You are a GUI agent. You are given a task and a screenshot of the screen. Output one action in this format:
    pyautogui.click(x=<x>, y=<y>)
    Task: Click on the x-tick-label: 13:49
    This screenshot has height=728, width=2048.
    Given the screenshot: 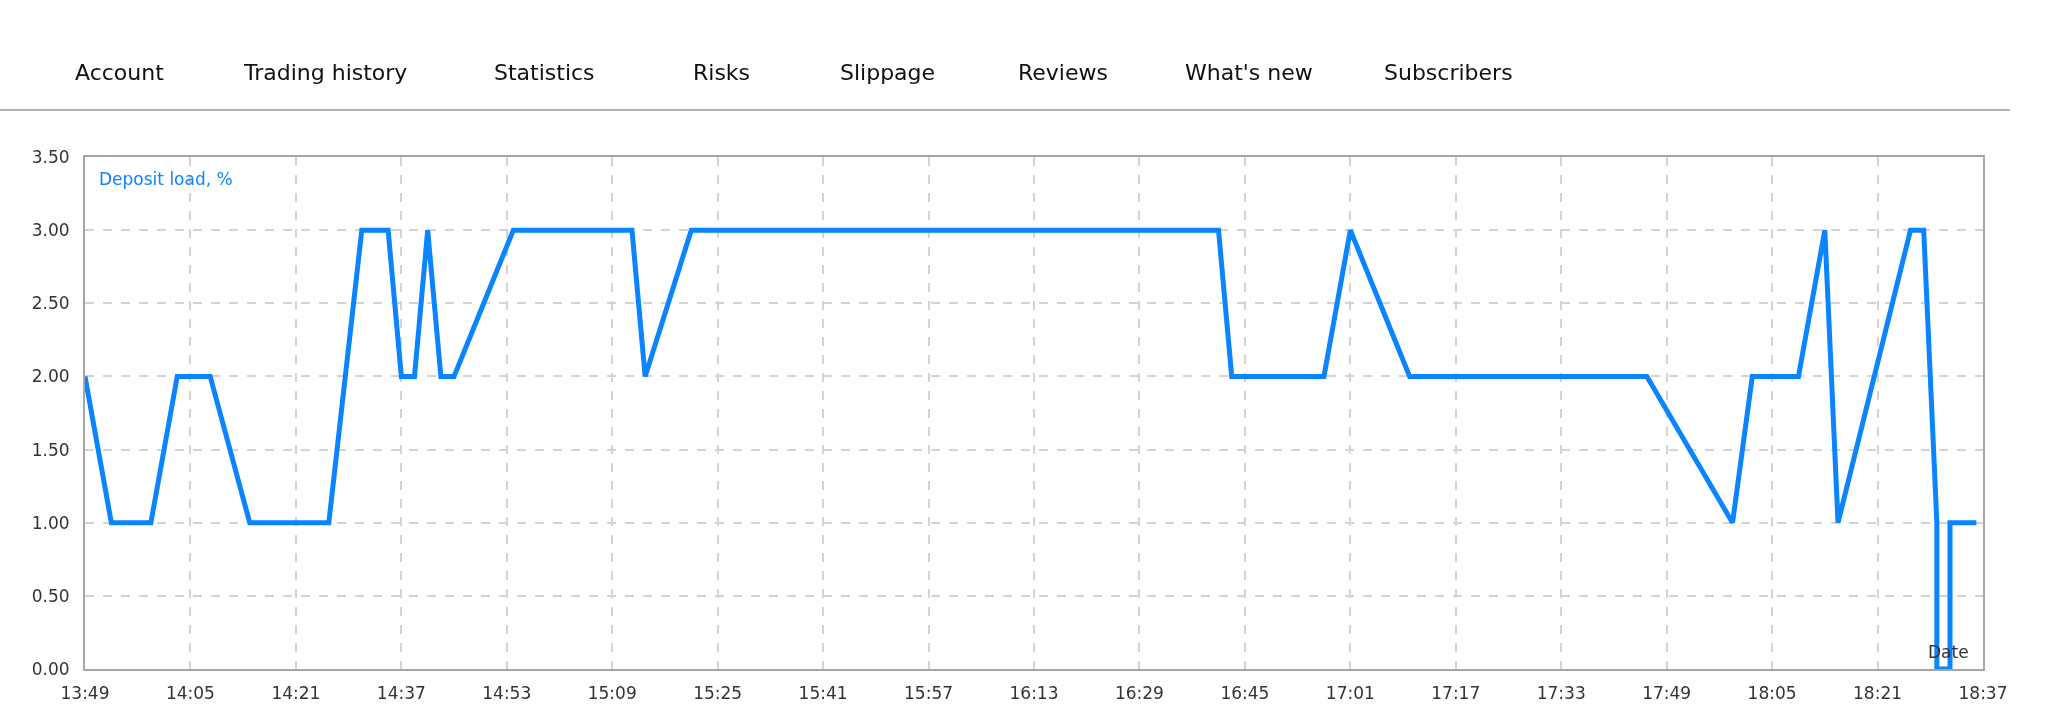 What is the action you would take?
    pyautogui.click(x=85, y=693)
    